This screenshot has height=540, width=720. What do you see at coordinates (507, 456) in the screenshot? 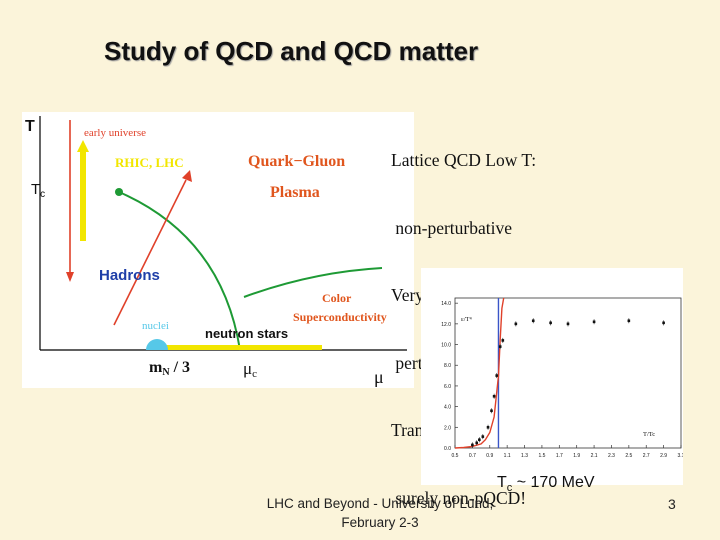
I see `x-tick-label: 1.1` at bounding box center [507, 456].